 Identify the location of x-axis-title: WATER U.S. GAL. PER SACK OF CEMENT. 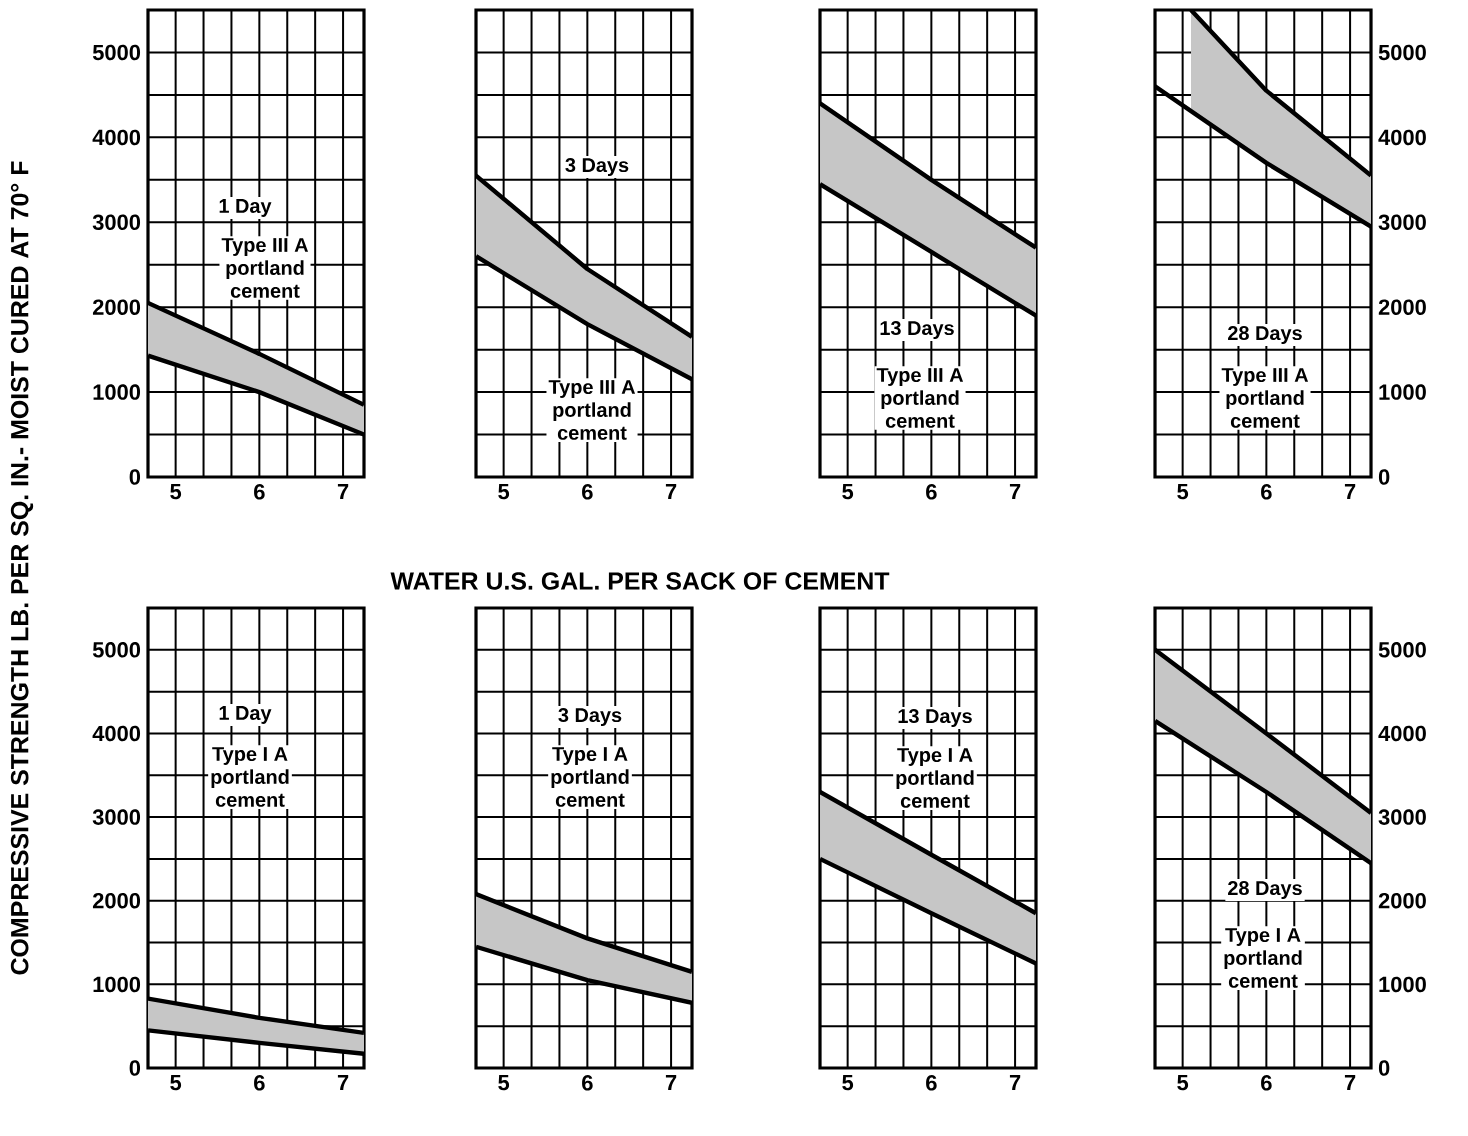
(640, 581).